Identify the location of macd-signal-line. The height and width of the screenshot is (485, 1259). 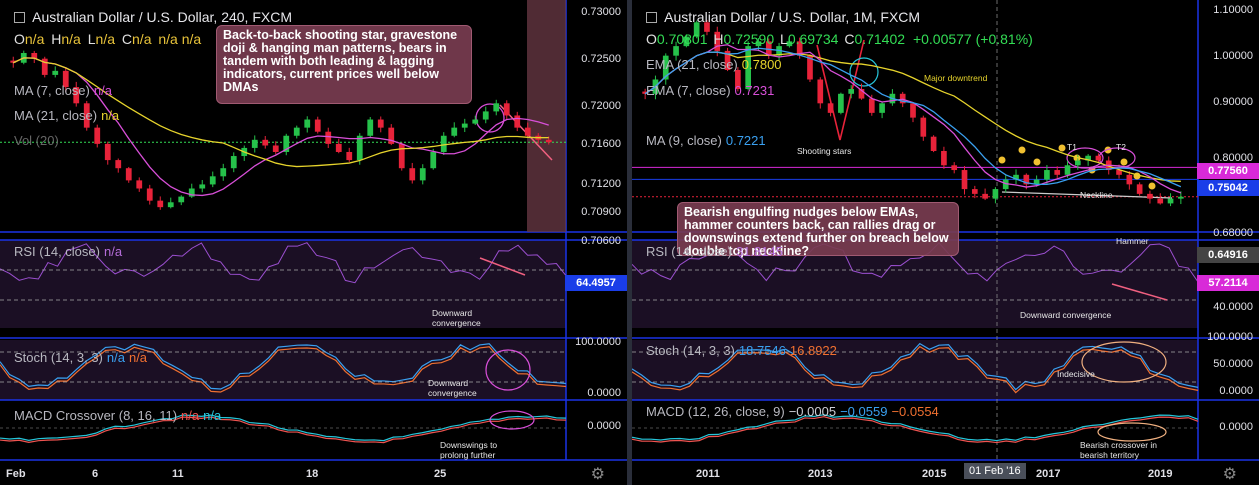
(283, 430).